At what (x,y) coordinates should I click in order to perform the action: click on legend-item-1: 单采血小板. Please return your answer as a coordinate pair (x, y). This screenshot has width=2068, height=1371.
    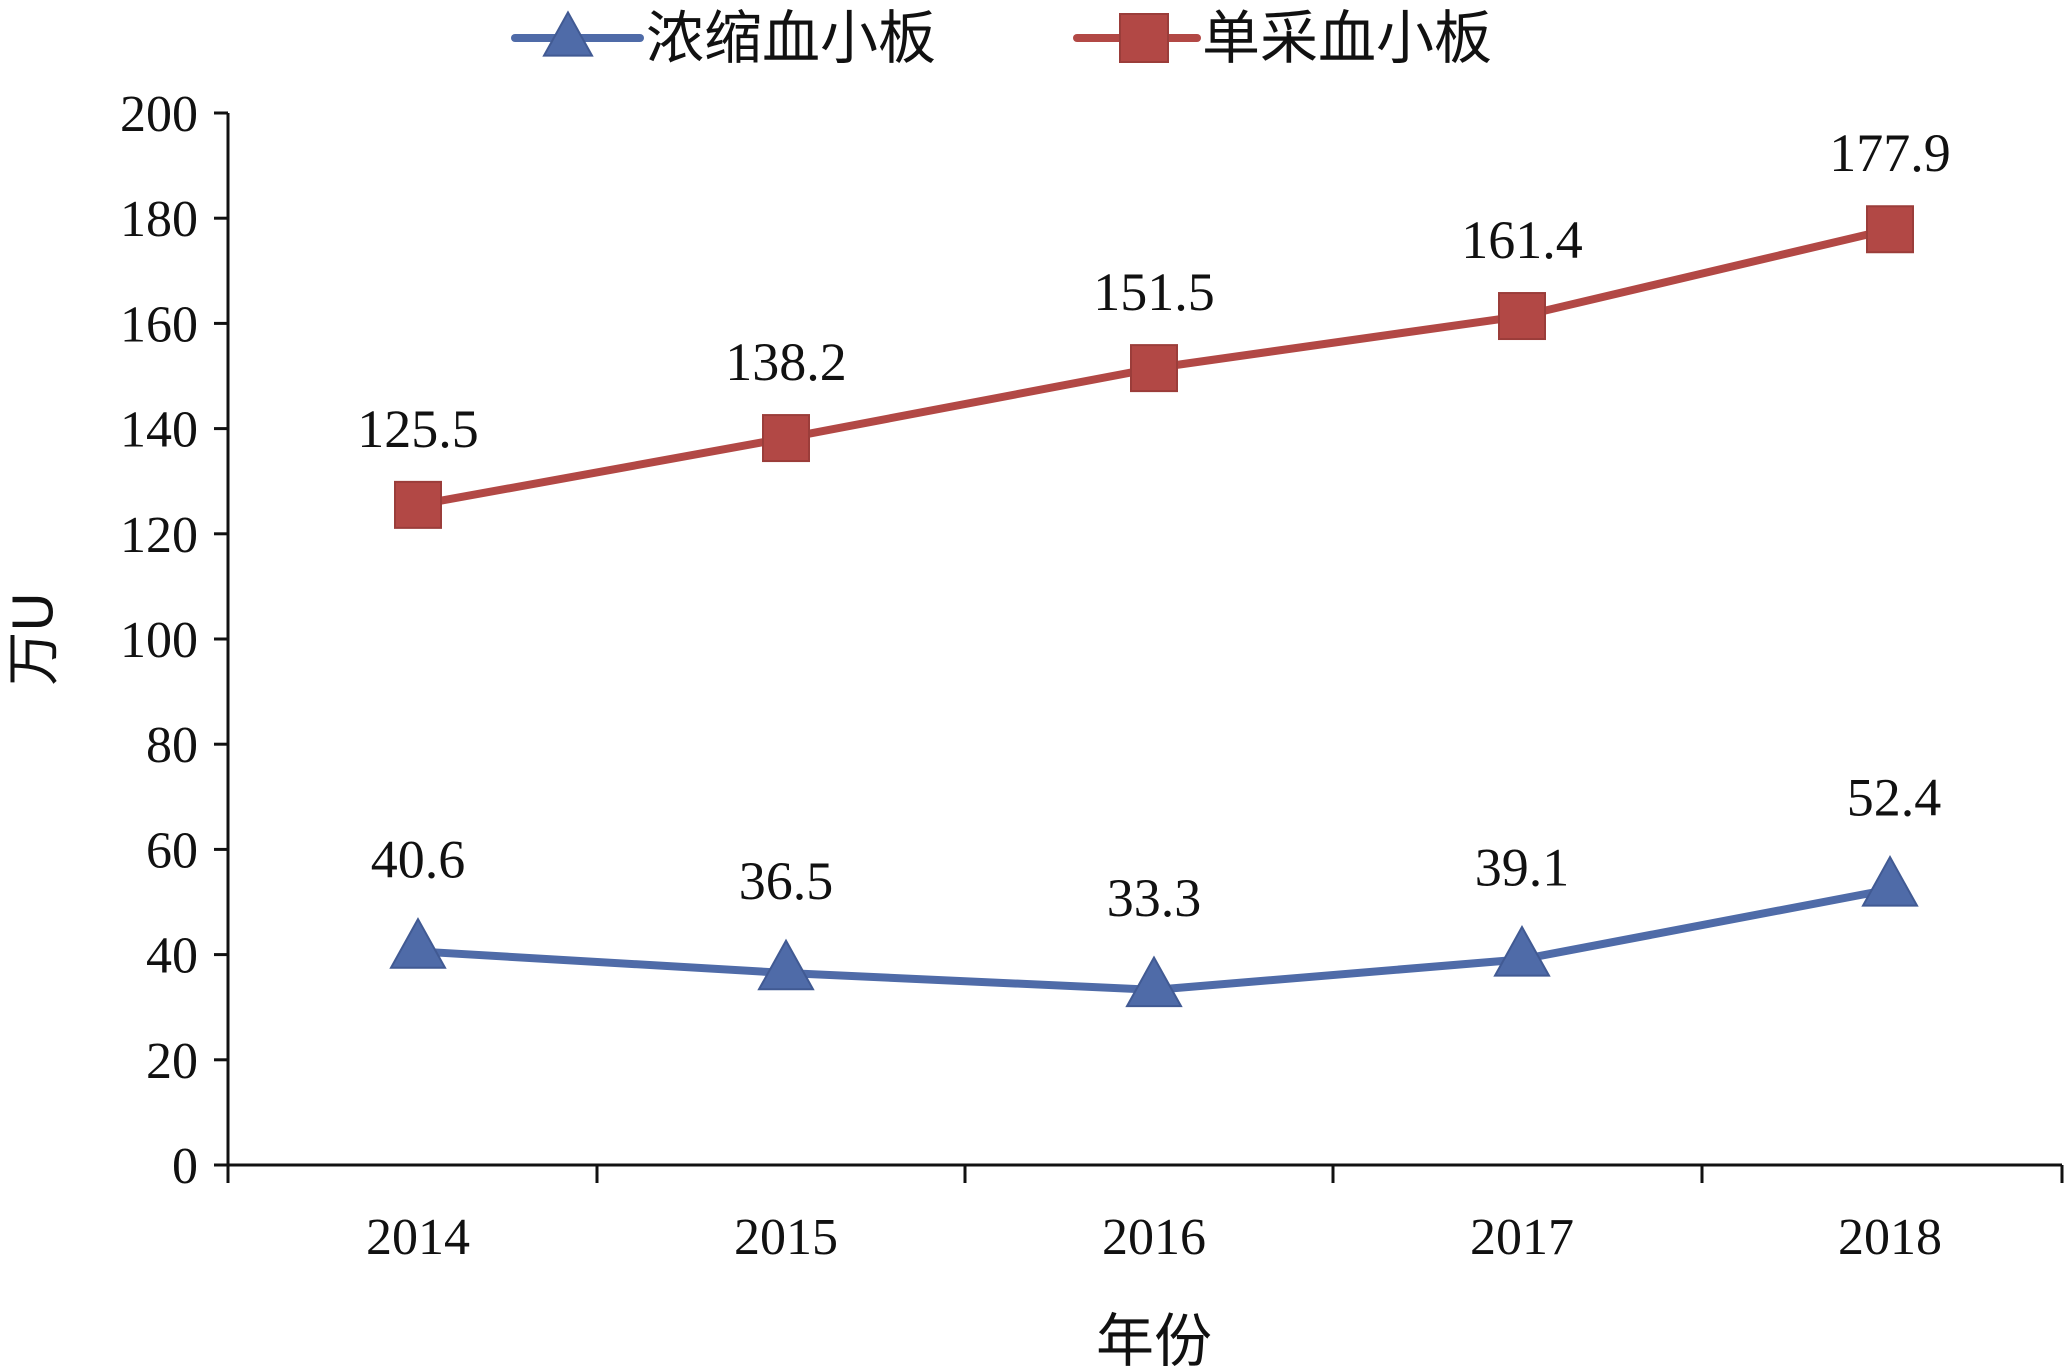
    Looking at the image, I should click on (1282, 38).